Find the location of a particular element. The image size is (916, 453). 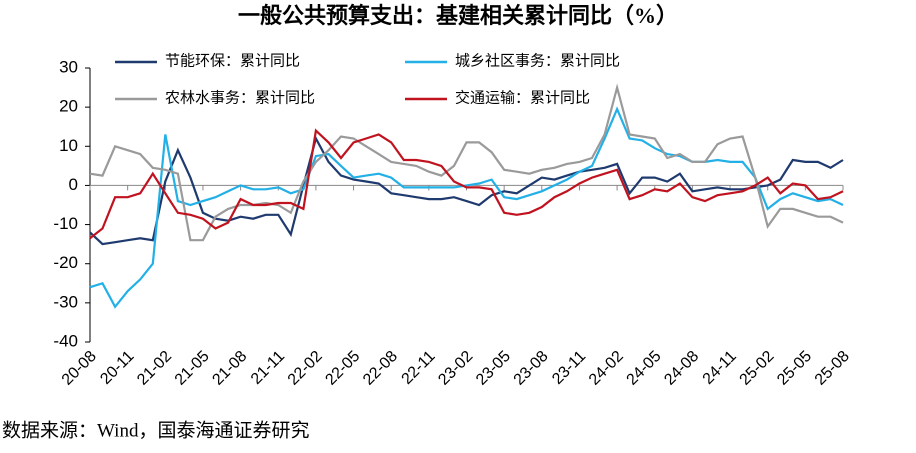

x-tick-label: 22-11 is located at coordinates (419, 368).